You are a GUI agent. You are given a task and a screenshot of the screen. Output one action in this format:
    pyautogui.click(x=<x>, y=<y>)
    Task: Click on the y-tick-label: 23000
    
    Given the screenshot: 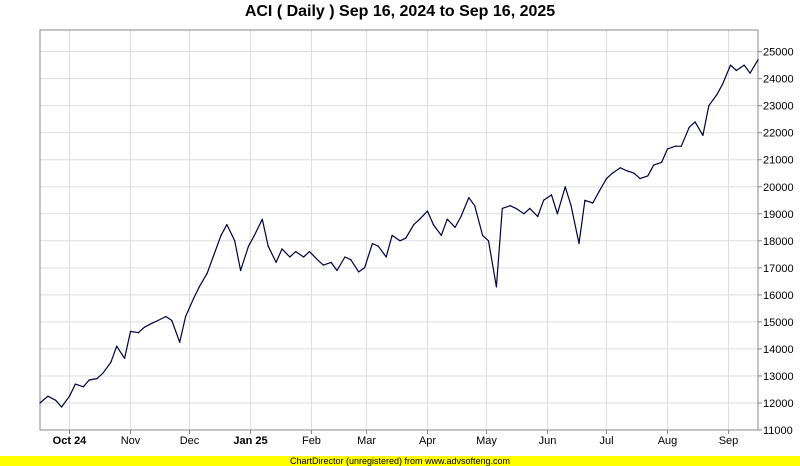 What is the action you would take?
    pyautogui.click(x=778, y=107)
    